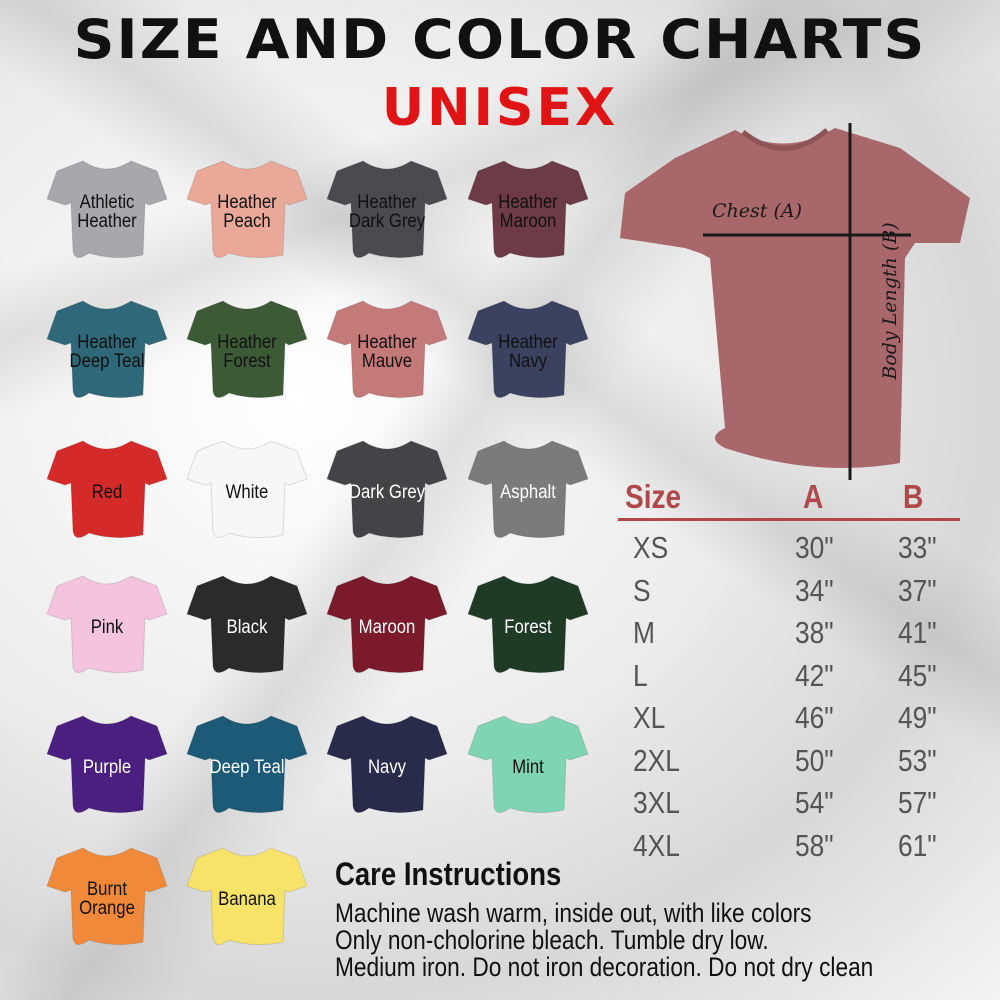 The width and height of the screenshot is (1000, 1000). Describe the element at coordinates (917, 845) in the screenshot. I see `length-cell: 61"` at that location.